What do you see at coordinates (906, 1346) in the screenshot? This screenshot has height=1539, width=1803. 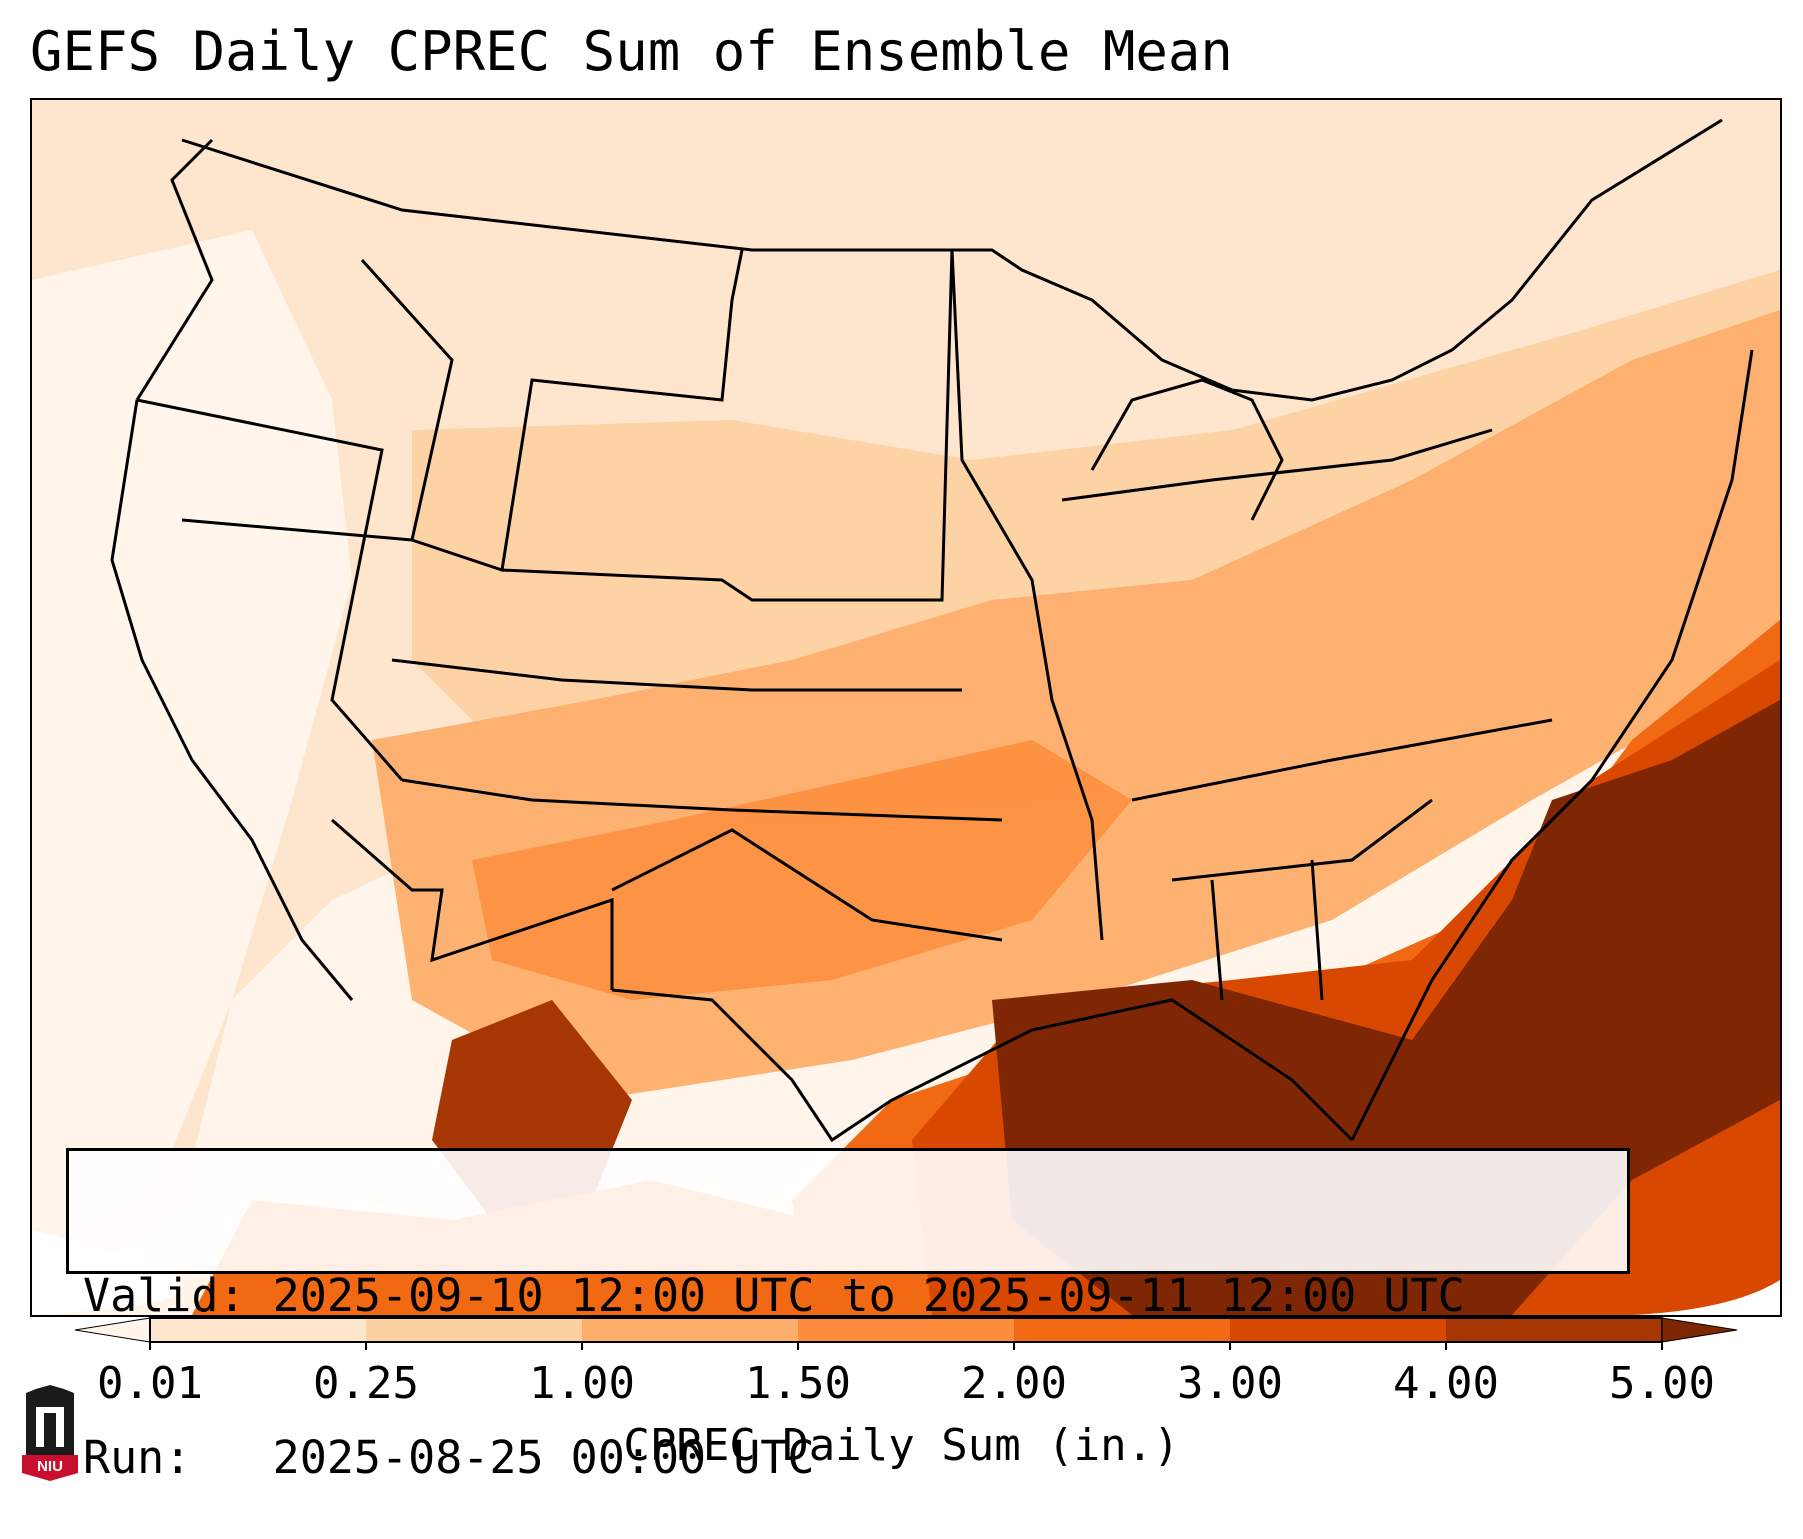 I see `colorbar-ticks` at bounding box center [906, 1346].